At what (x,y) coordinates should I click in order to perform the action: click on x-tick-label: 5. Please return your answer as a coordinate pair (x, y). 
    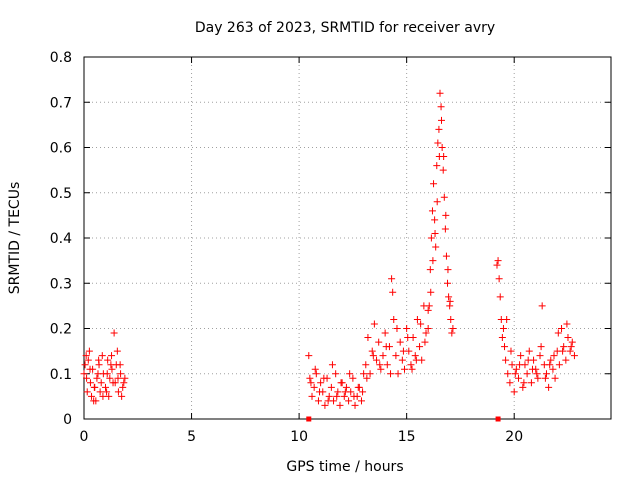
    Looking at the image, I should click on (191, 437).